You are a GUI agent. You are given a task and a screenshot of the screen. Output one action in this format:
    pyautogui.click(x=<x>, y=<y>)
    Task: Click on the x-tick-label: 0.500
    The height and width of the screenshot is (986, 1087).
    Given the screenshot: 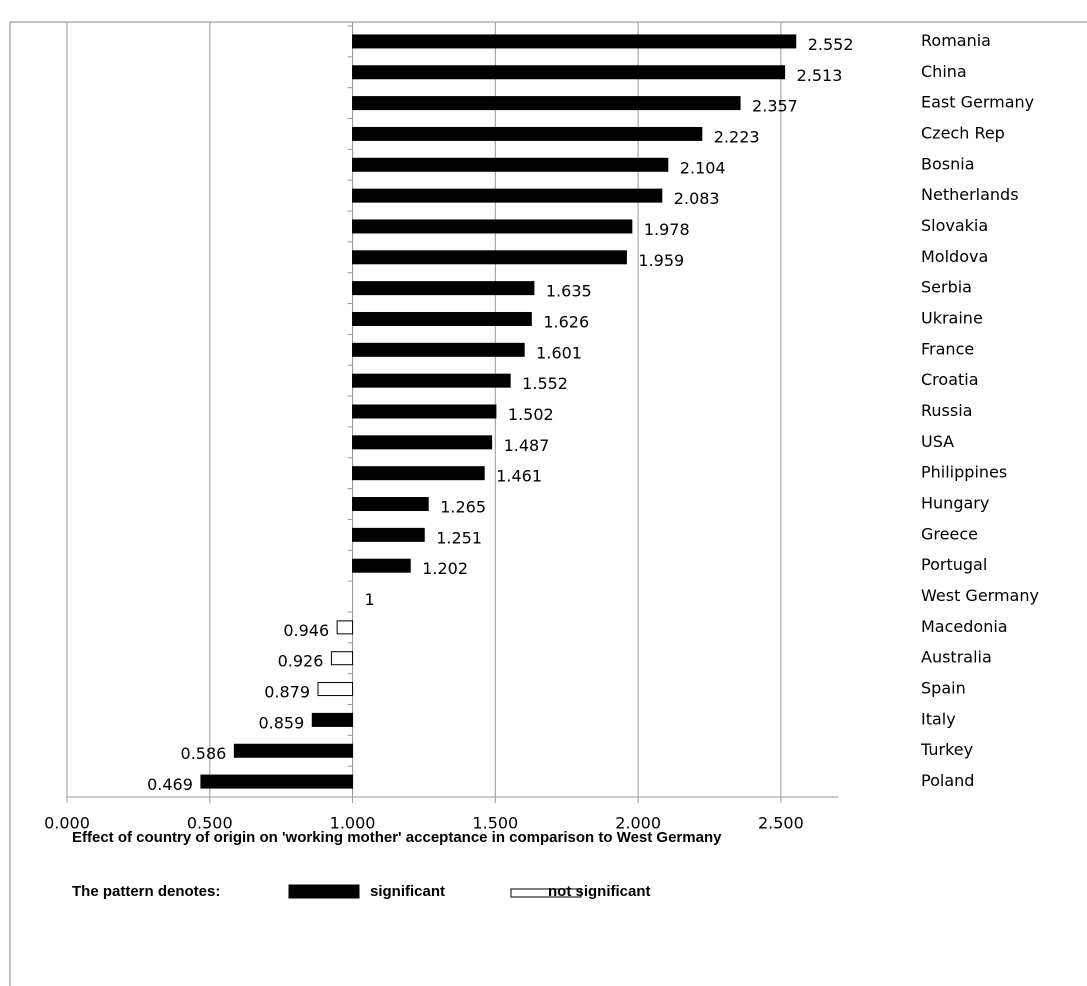 What is the action you would take?
    pyautogui.click(x=210, y=823)
    